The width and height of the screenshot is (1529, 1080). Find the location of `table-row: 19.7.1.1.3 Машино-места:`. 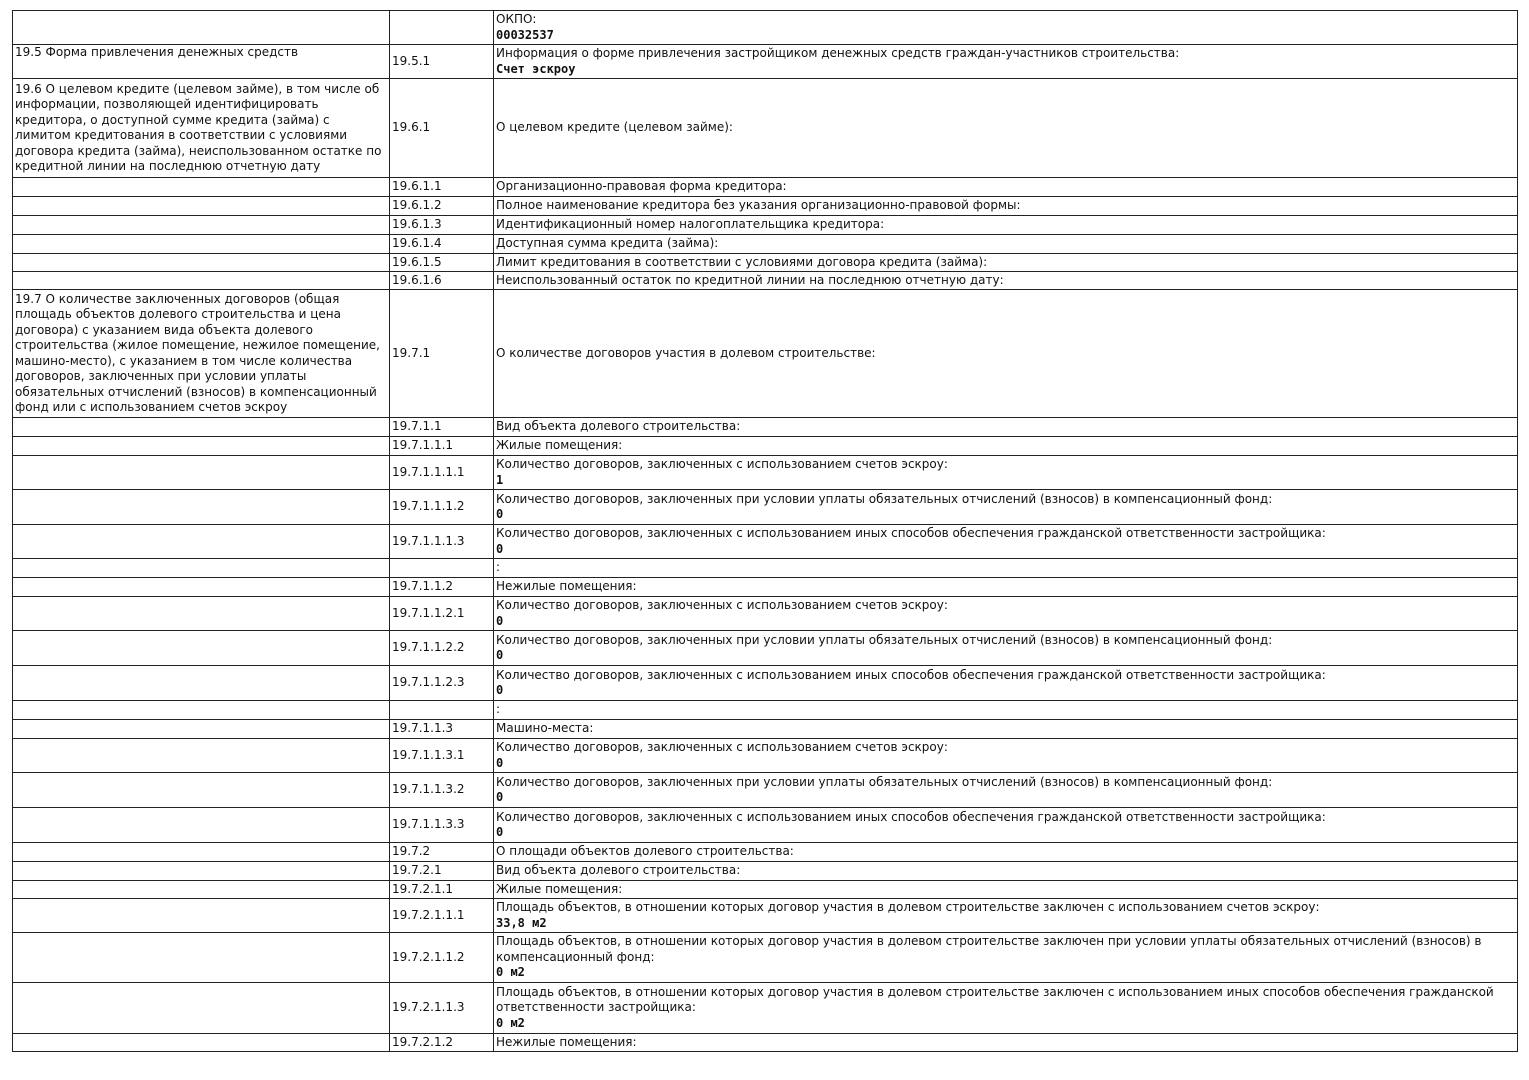

table-row: 19.7.1.1.3 Машино-места: is located at coordinates (765, 729).